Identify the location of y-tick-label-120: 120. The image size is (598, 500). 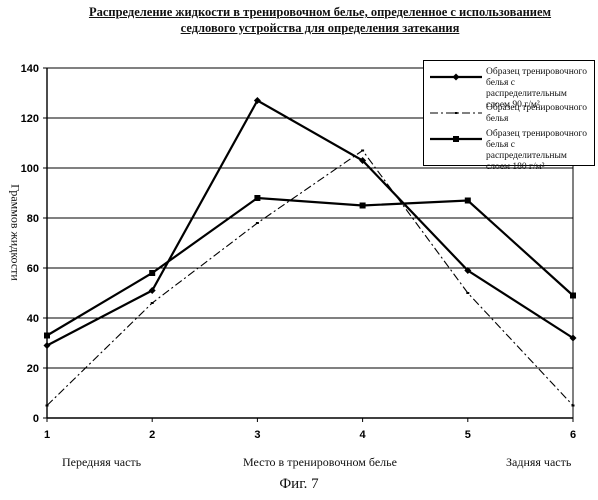
(30, 119).